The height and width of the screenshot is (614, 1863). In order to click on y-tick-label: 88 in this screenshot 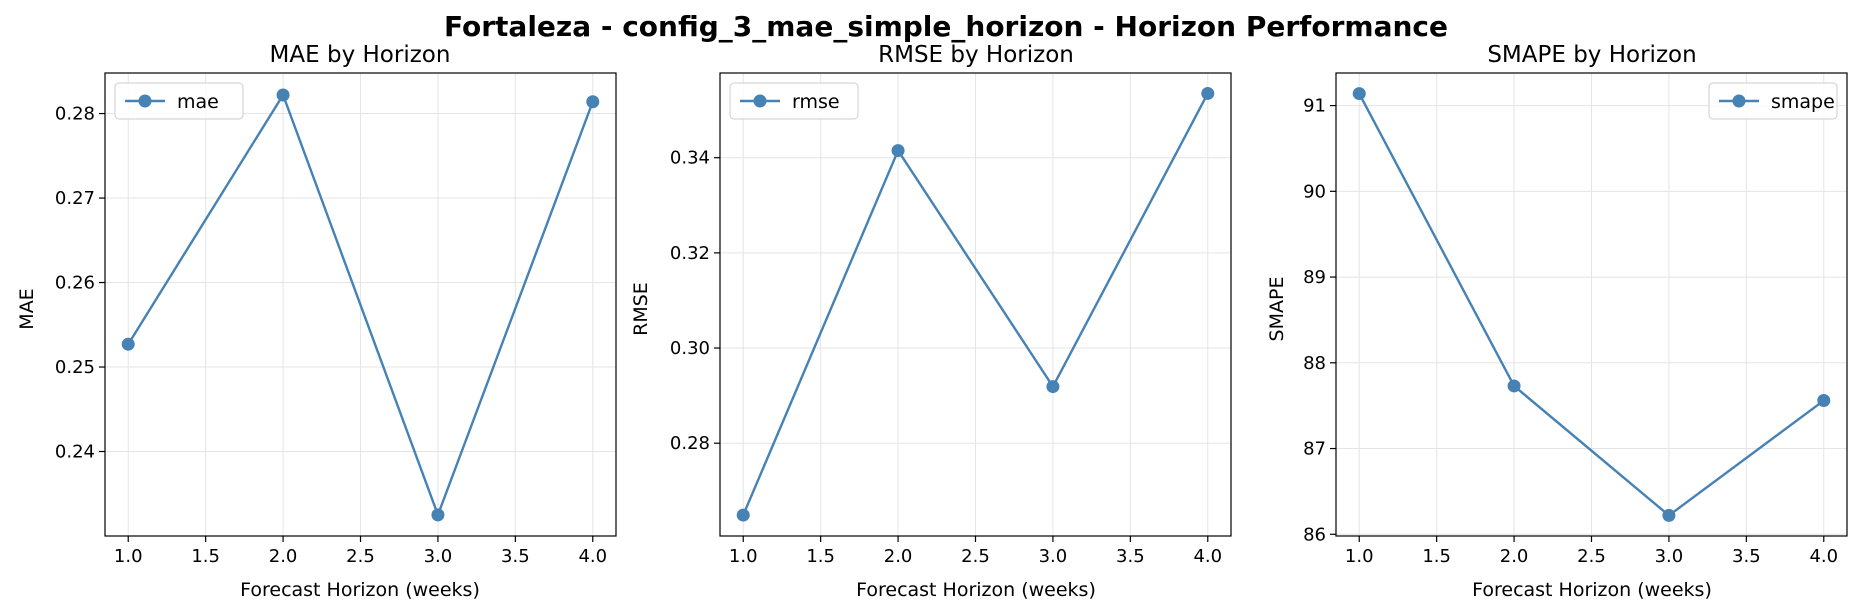, I will do `click(1314, 363)`.